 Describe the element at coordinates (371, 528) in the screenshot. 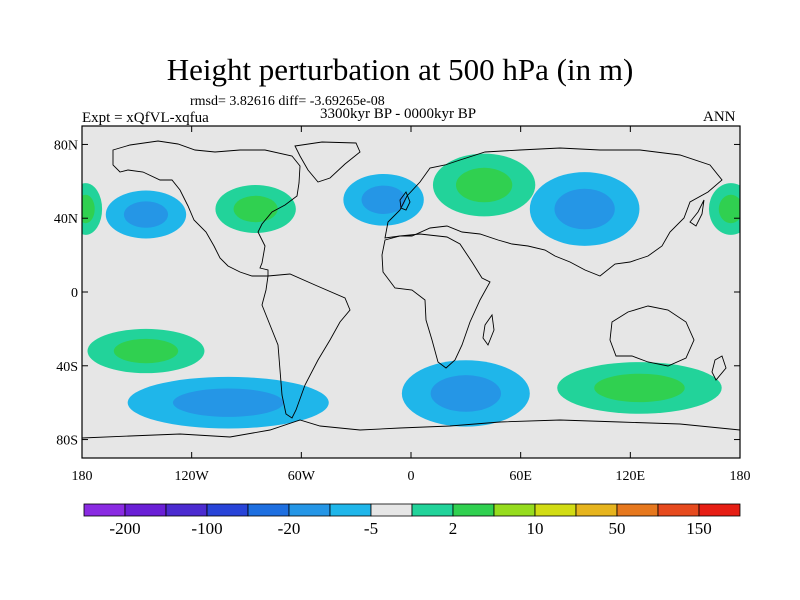

I see `colorbar-label: -5` at that location.